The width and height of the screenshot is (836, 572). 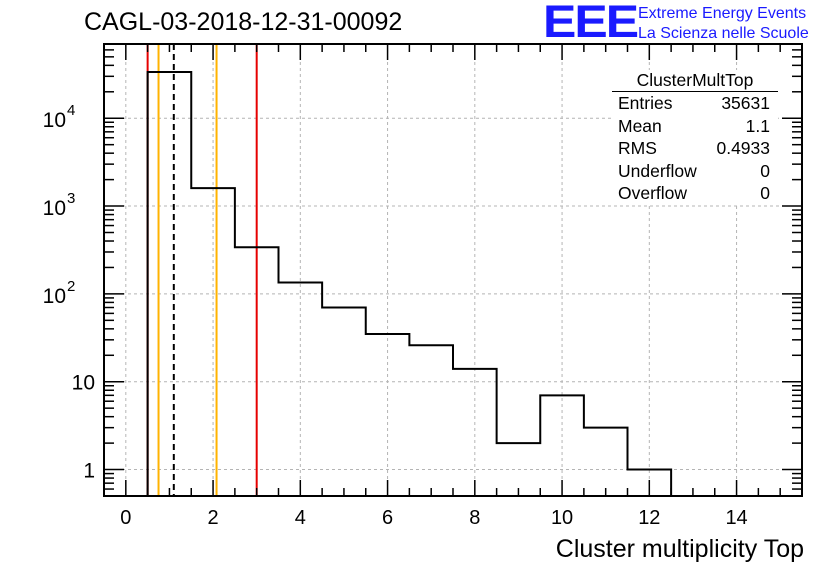 What do you see at coordinates (387, 518) in the screenshot?
I see `x-tick-label: 6` at bounding box center [387, 518].